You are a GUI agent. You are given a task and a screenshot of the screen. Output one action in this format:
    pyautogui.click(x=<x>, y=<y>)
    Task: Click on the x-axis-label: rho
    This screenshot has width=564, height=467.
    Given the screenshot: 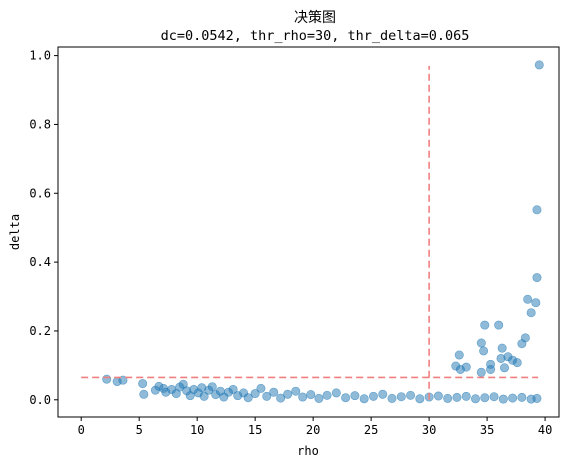 What is the action you would take?
    pyautogui.click(x=308, y=451)
    